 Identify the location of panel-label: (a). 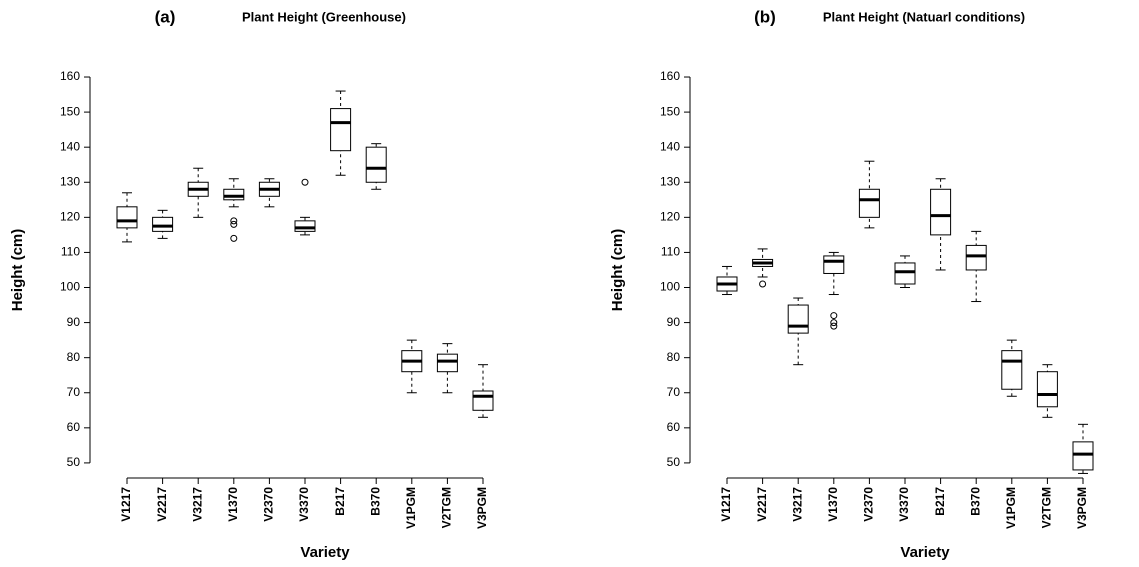
(165, 16).